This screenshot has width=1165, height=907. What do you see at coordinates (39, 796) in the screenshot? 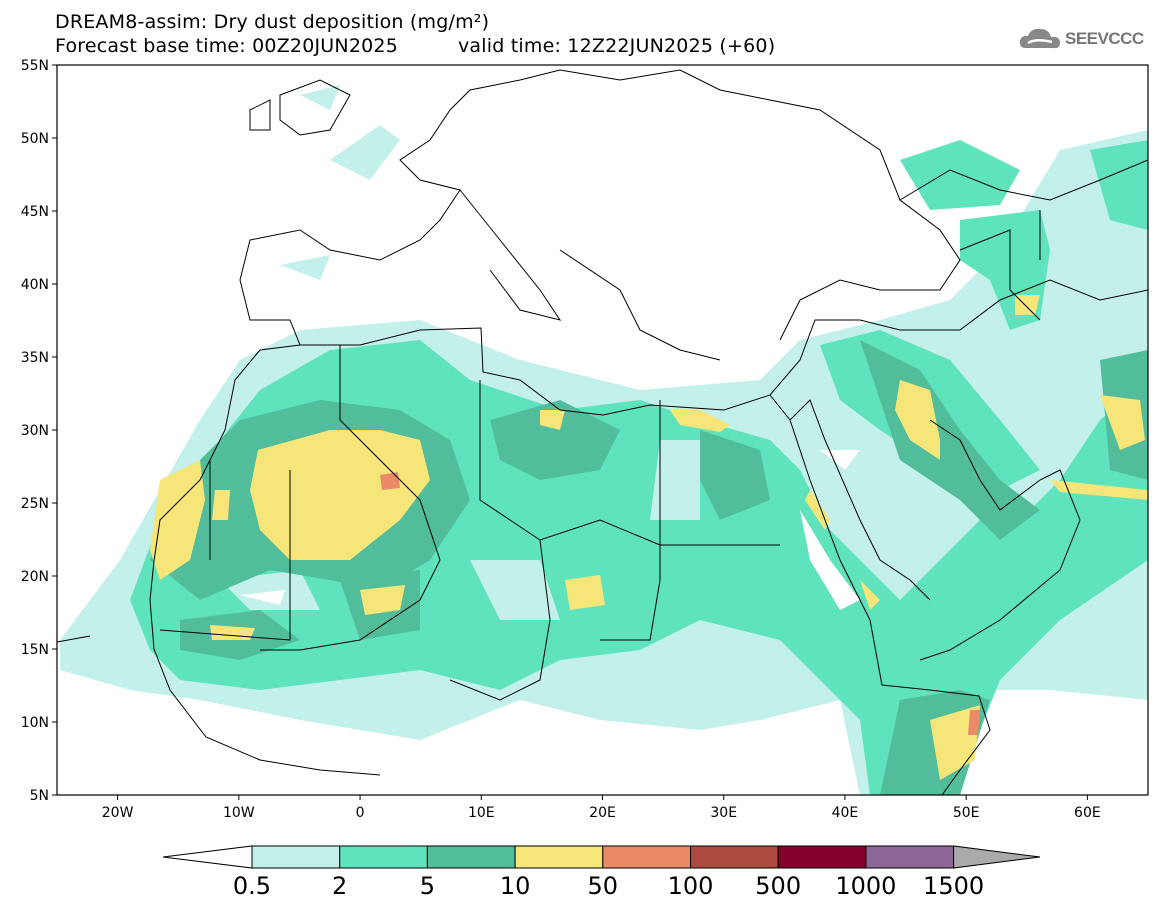
I see `lat-label: 5N` at bounding box center [39, 796].